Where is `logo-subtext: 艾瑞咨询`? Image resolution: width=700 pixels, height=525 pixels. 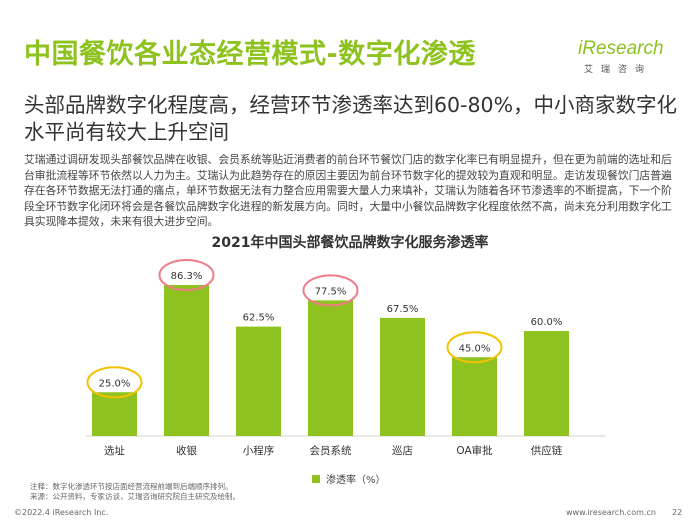 logo-subtext: 艾瑞咨询 is located at coordinates (618, 70).